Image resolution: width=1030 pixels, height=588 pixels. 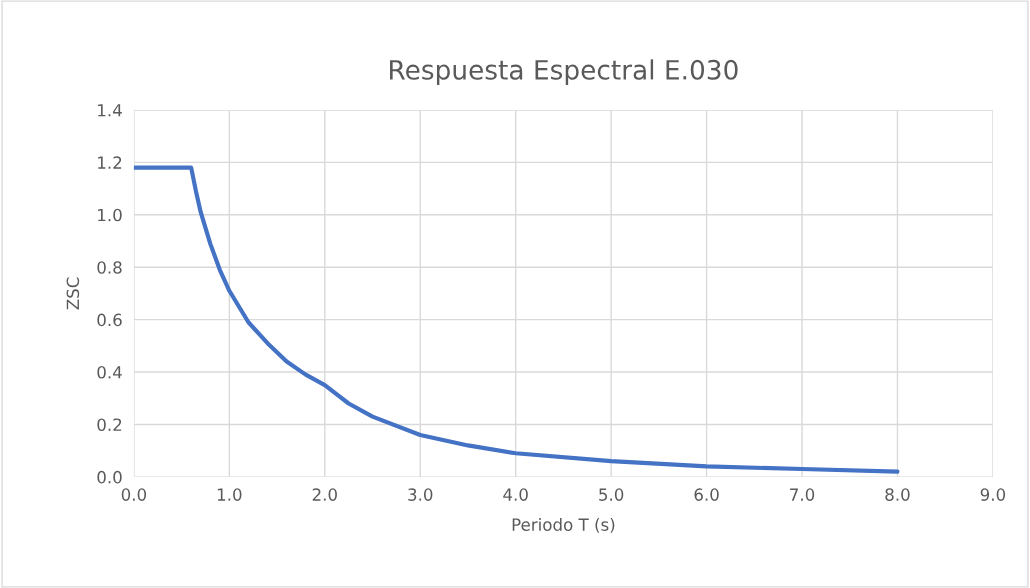 What do you see at coordinates (134, 494) in the screenshot?
I see `x-tick-label: 0.0` at bounding box center [134, 494].